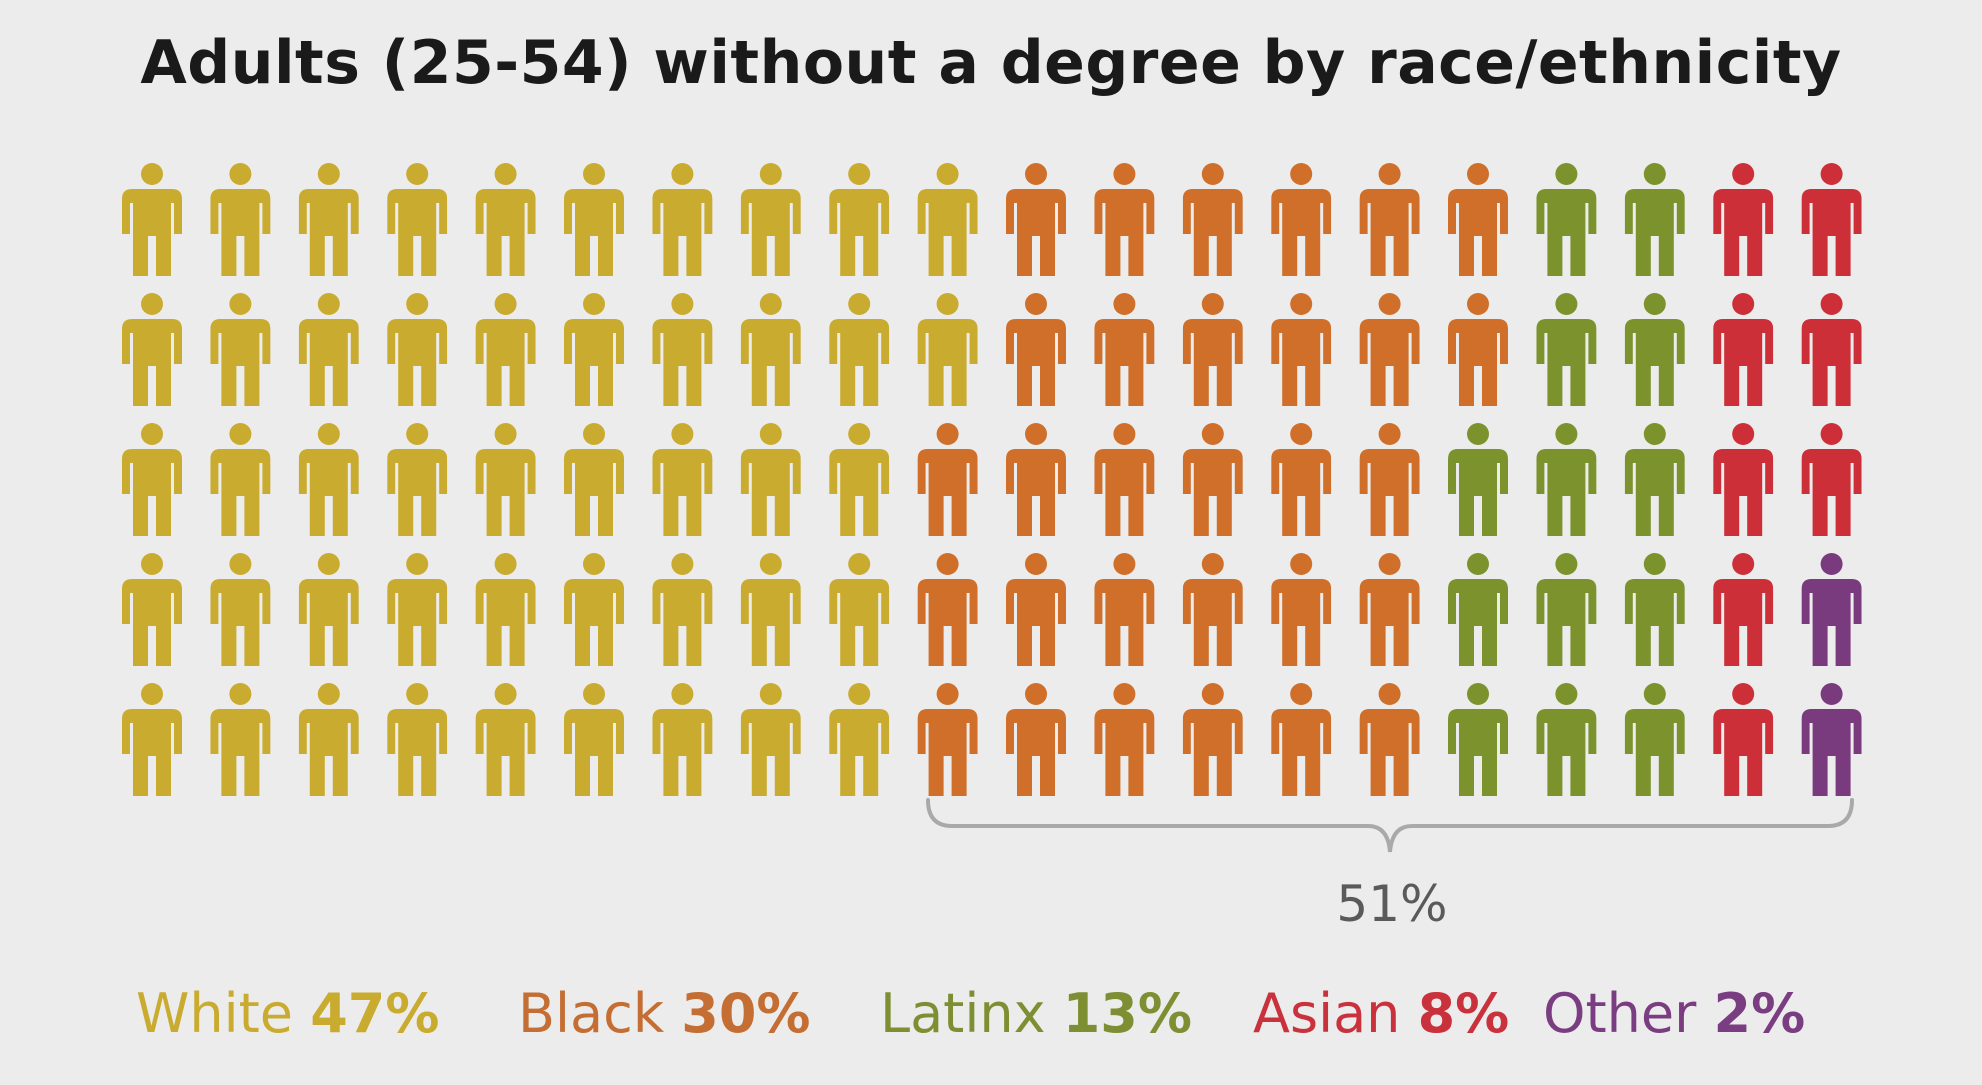  I want to click on legend-item-white: White 47%, so click(287, 1013).